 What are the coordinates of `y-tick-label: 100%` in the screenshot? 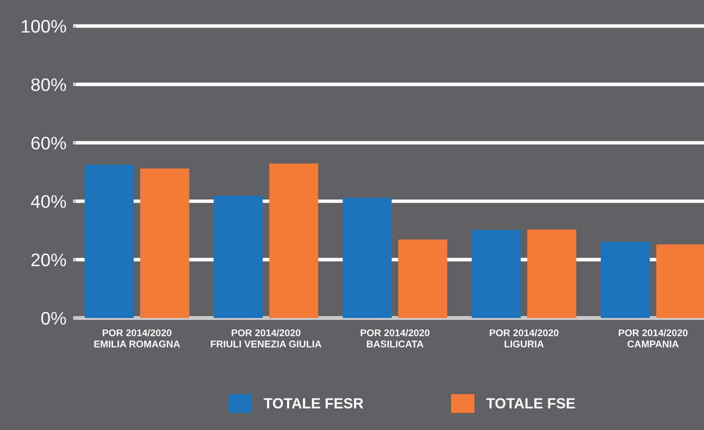 It's located at (44, 26).